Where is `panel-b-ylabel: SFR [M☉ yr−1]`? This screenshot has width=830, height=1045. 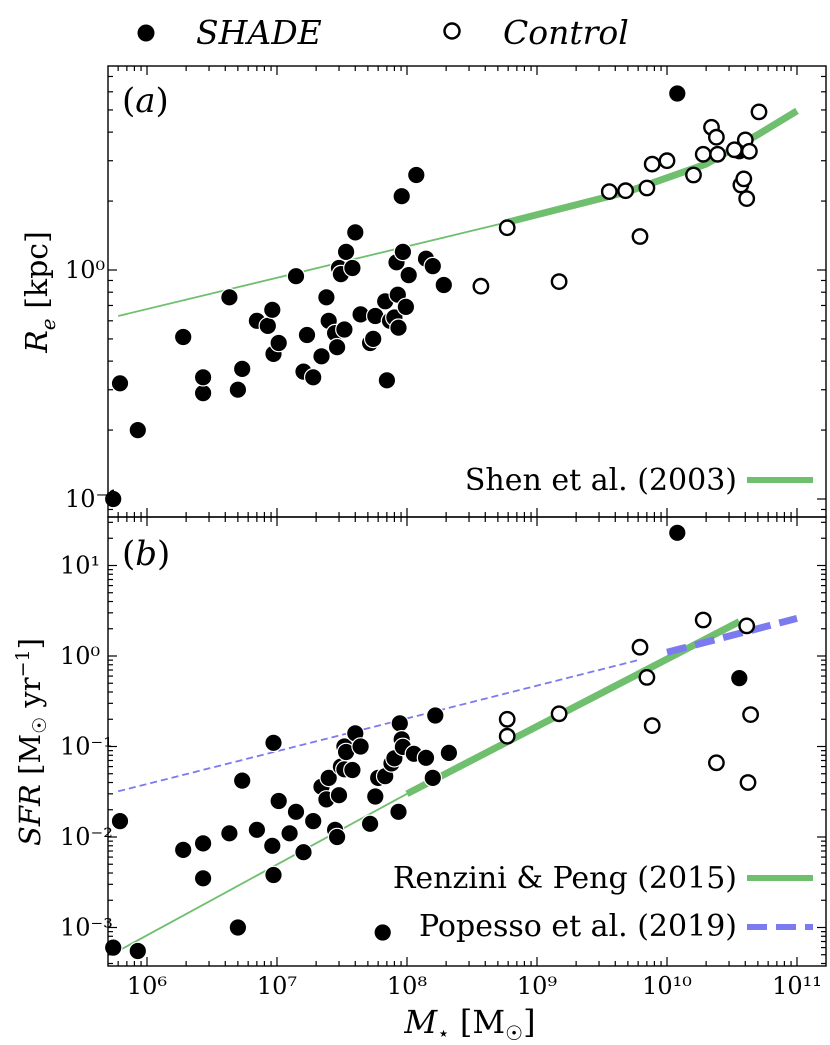
panel-b-ylabel: SFR [M☉ yr−1] is located at coordinates (31, 742).